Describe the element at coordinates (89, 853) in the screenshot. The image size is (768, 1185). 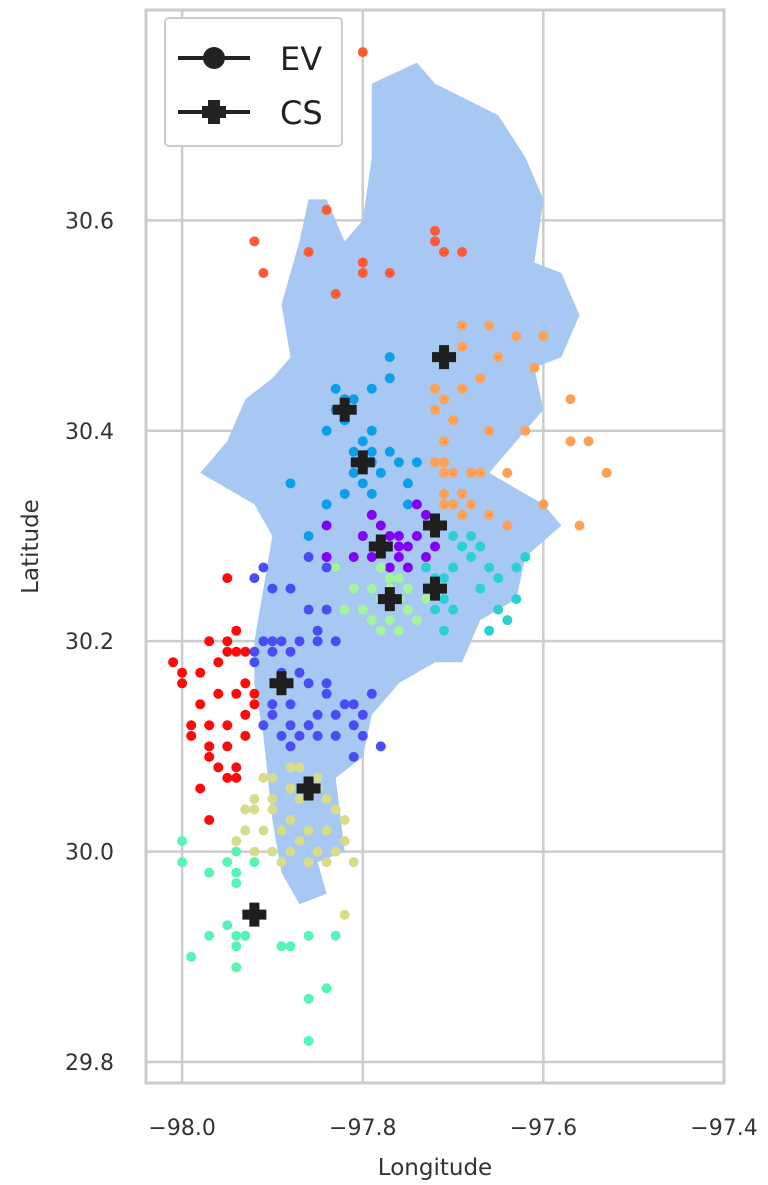
I see `y-tick-label: 30.0` at that location.